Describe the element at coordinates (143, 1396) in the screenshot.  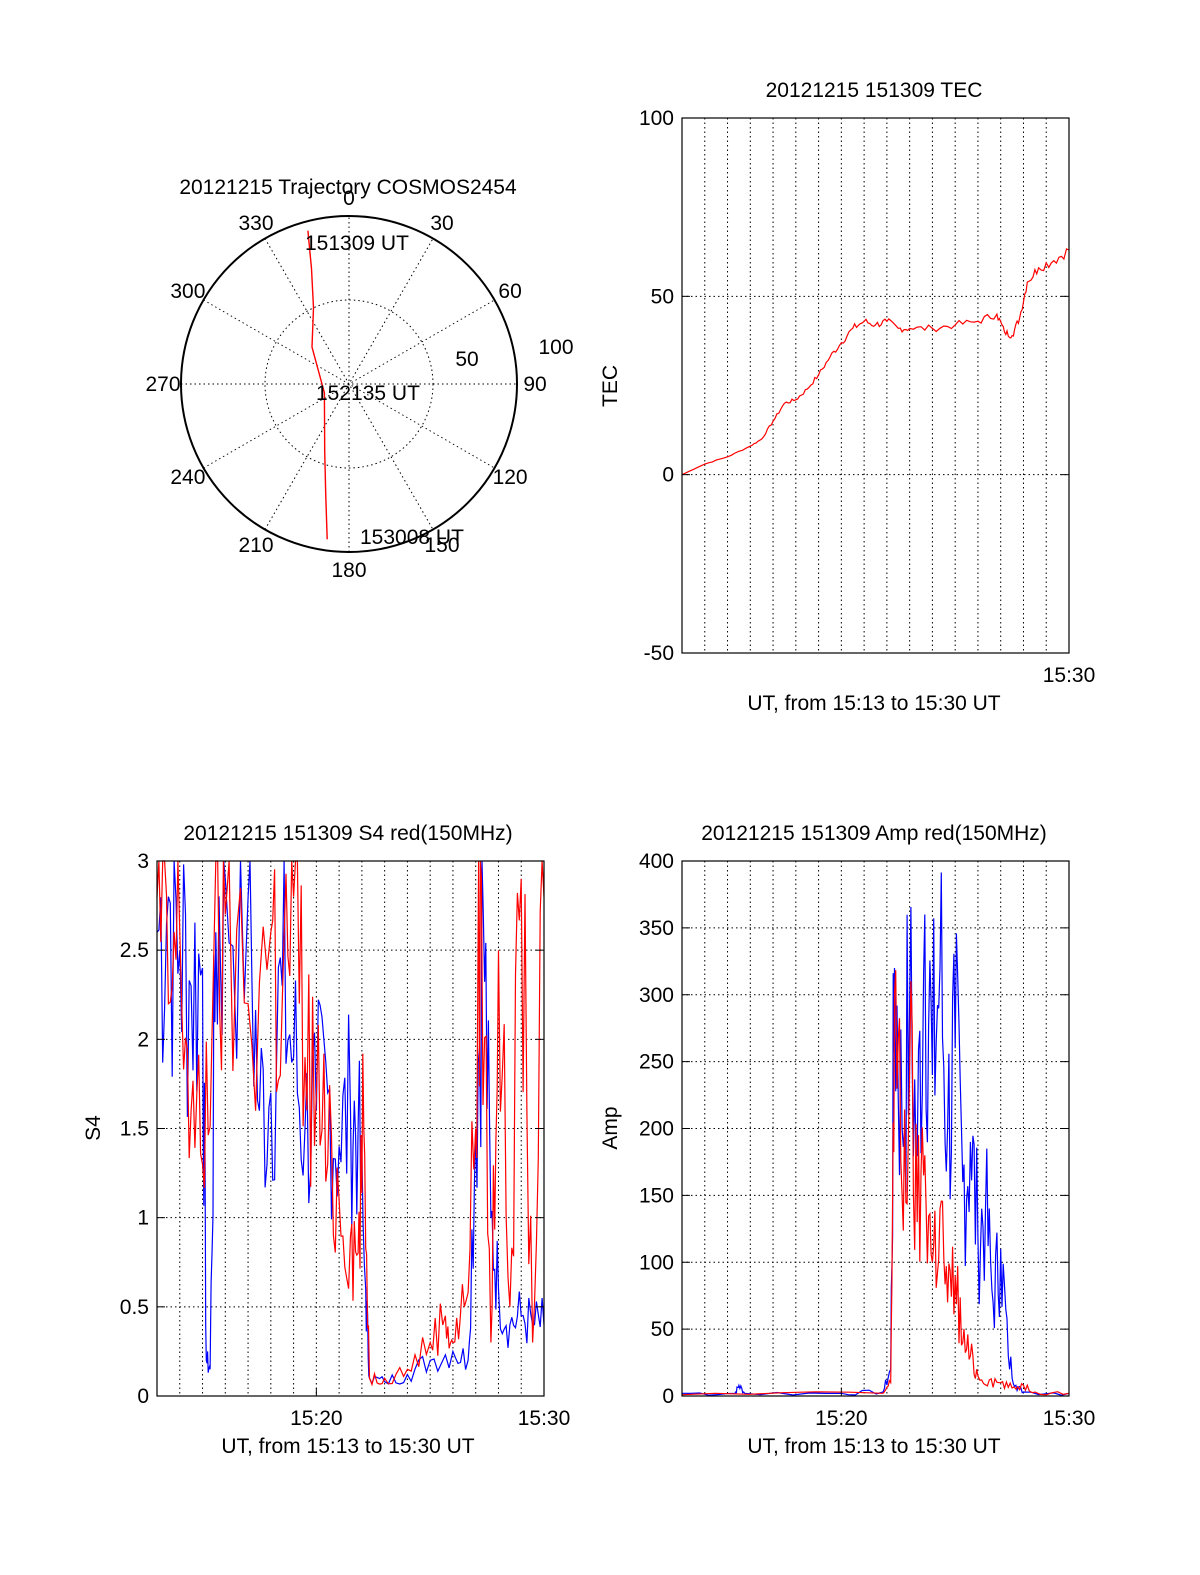
I see `s4-ytick-label: 0` at that location.